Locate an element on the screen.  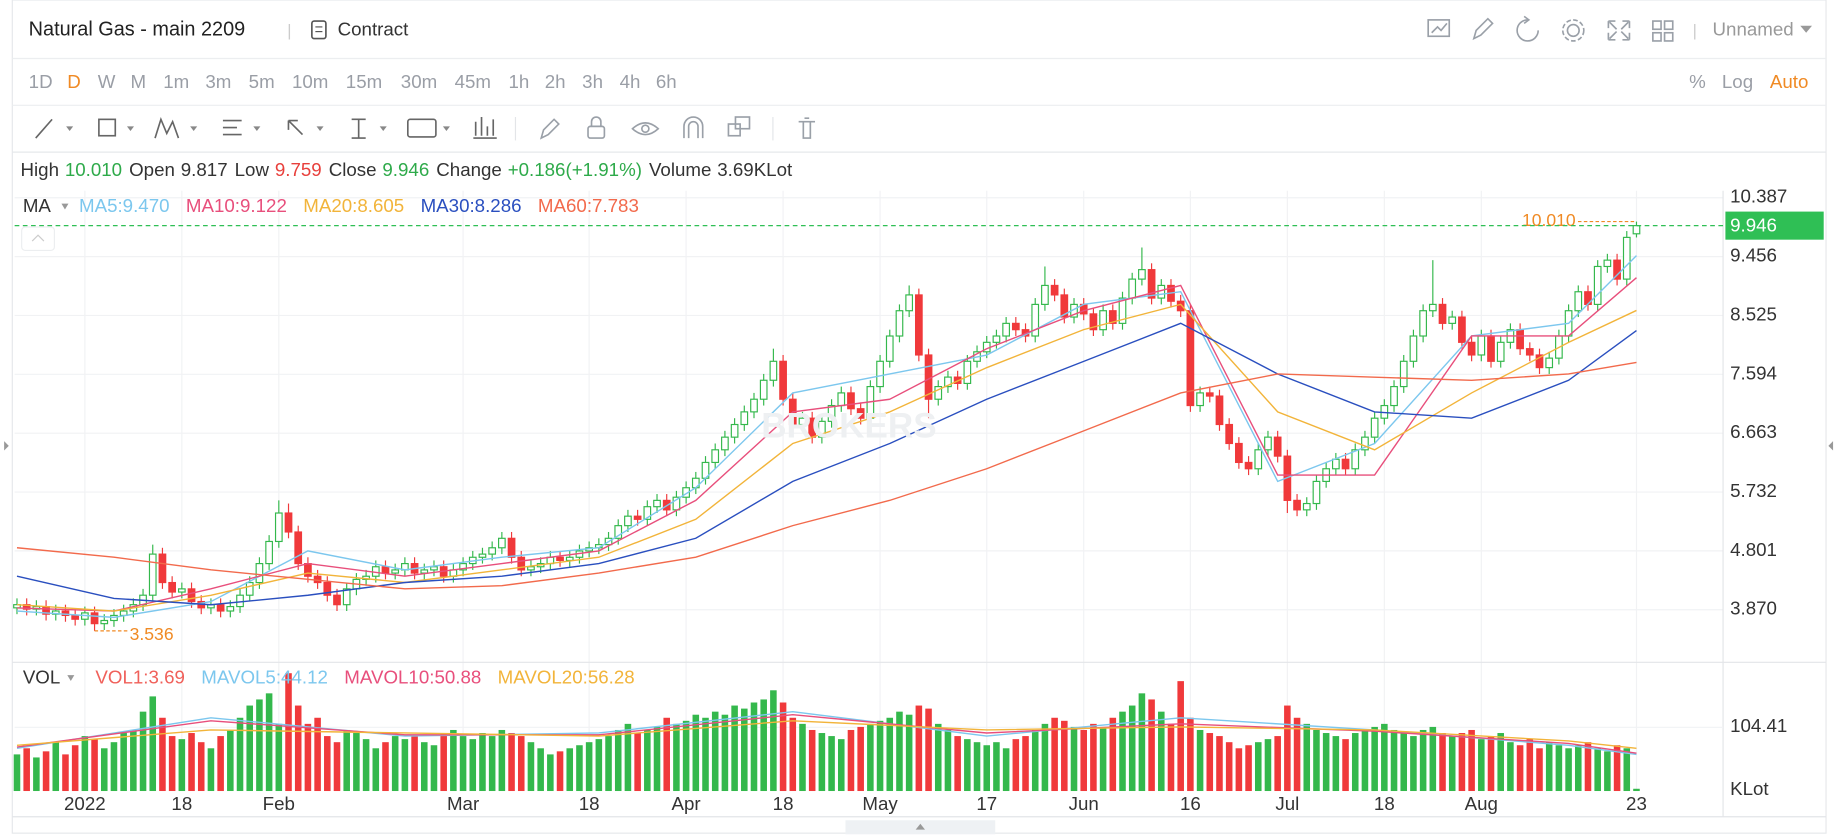
timeframe-option: 5m is located at coordinates (262, 81).